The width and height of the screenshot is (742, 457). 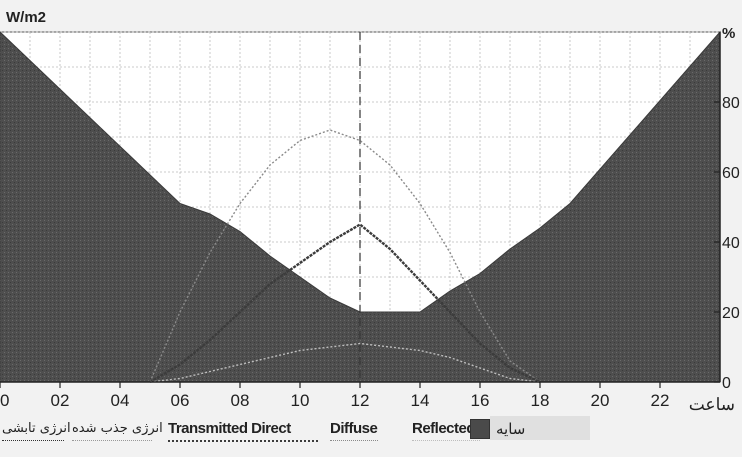 What do you see at coordinates (540, 400) in the screenshot?
I see `x-tick-label: 18` at bounding box center [540, 400].